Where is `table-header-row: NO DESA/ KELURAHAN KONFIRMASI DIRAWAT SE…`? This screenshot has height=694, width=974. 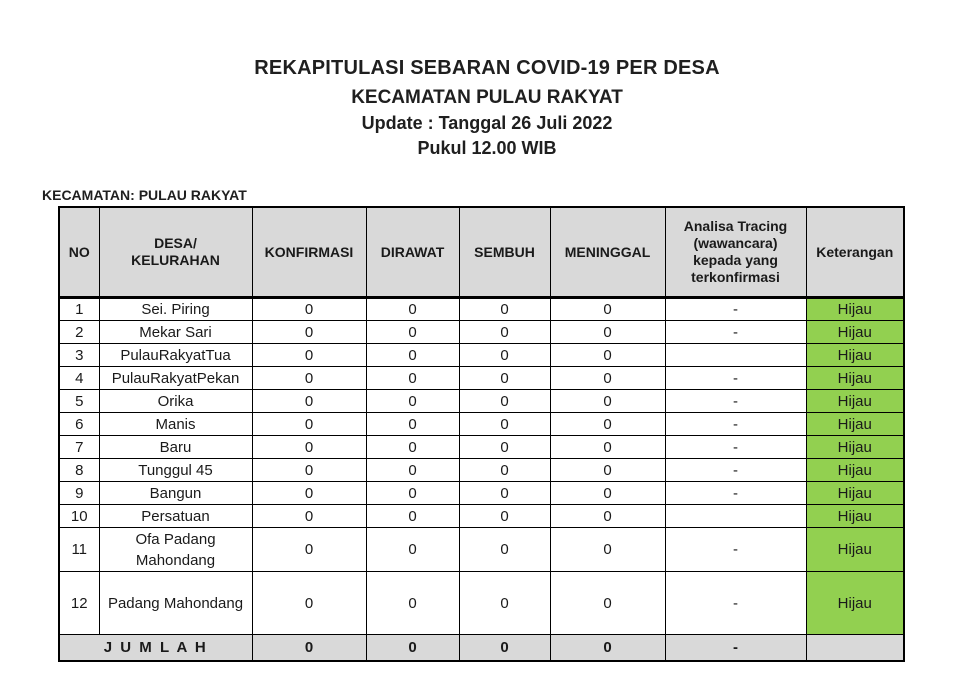 table-header-row: NO DESA/ KELURAHAN KONFIRMASI DIRAWAT SE… is located at coordinates (481, 252).